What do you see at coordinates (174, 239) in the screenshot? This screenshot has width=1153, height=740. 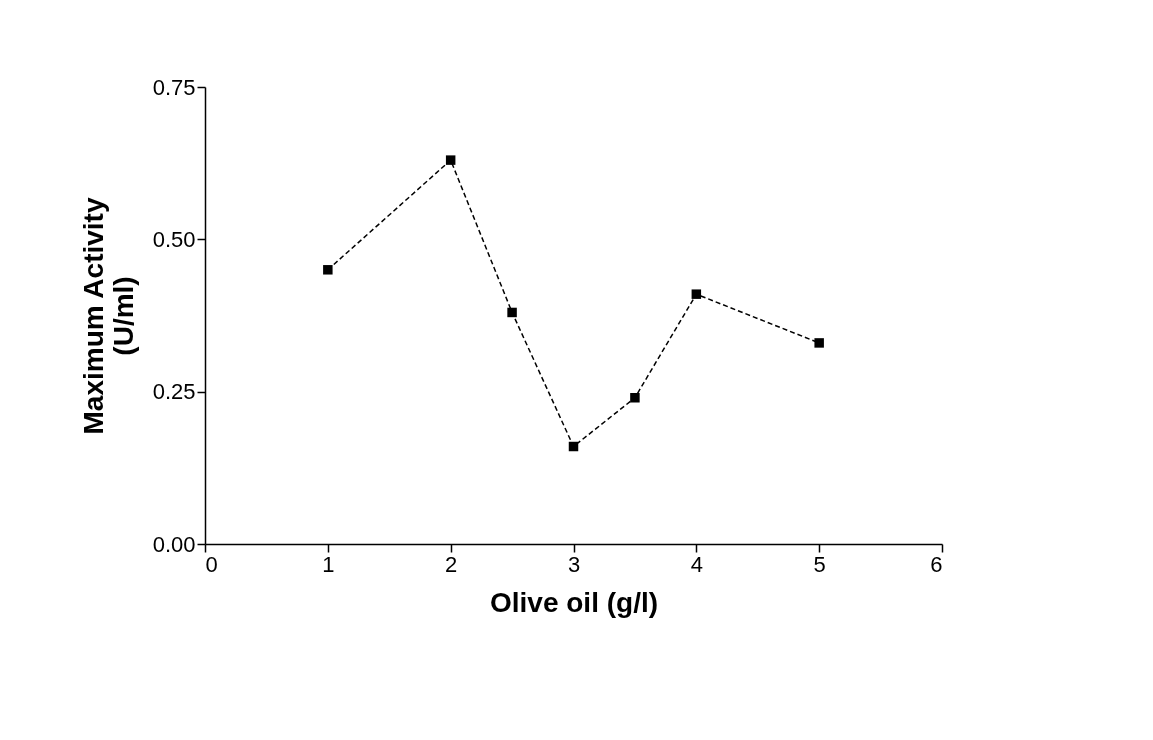 I see `y-tick-label: 0.50` at bounding box center [174, 239].